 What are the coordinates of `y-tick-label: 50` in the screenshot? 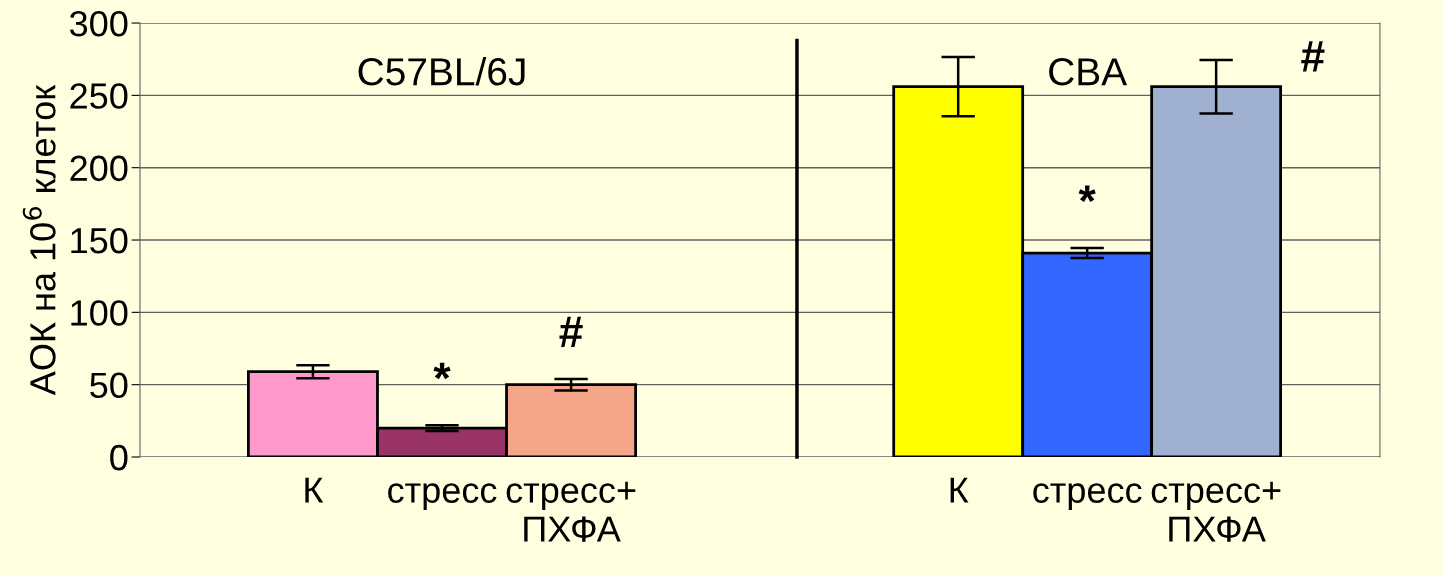 It's located at (109, 385).